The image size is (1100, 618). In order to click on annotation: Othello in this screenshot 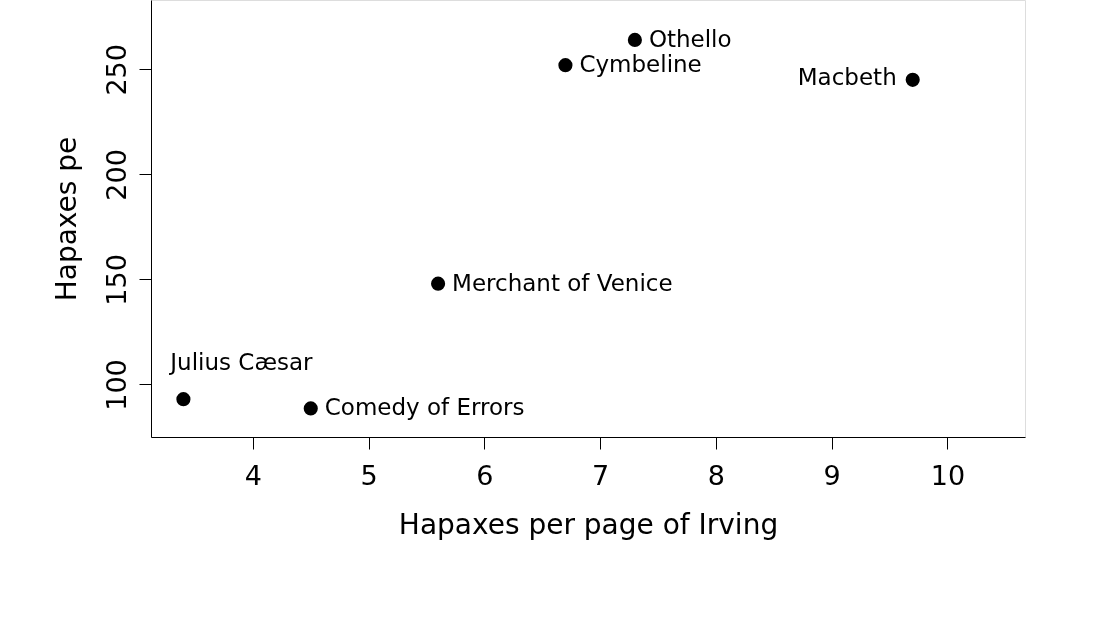, I will do `click(690, 38)`.